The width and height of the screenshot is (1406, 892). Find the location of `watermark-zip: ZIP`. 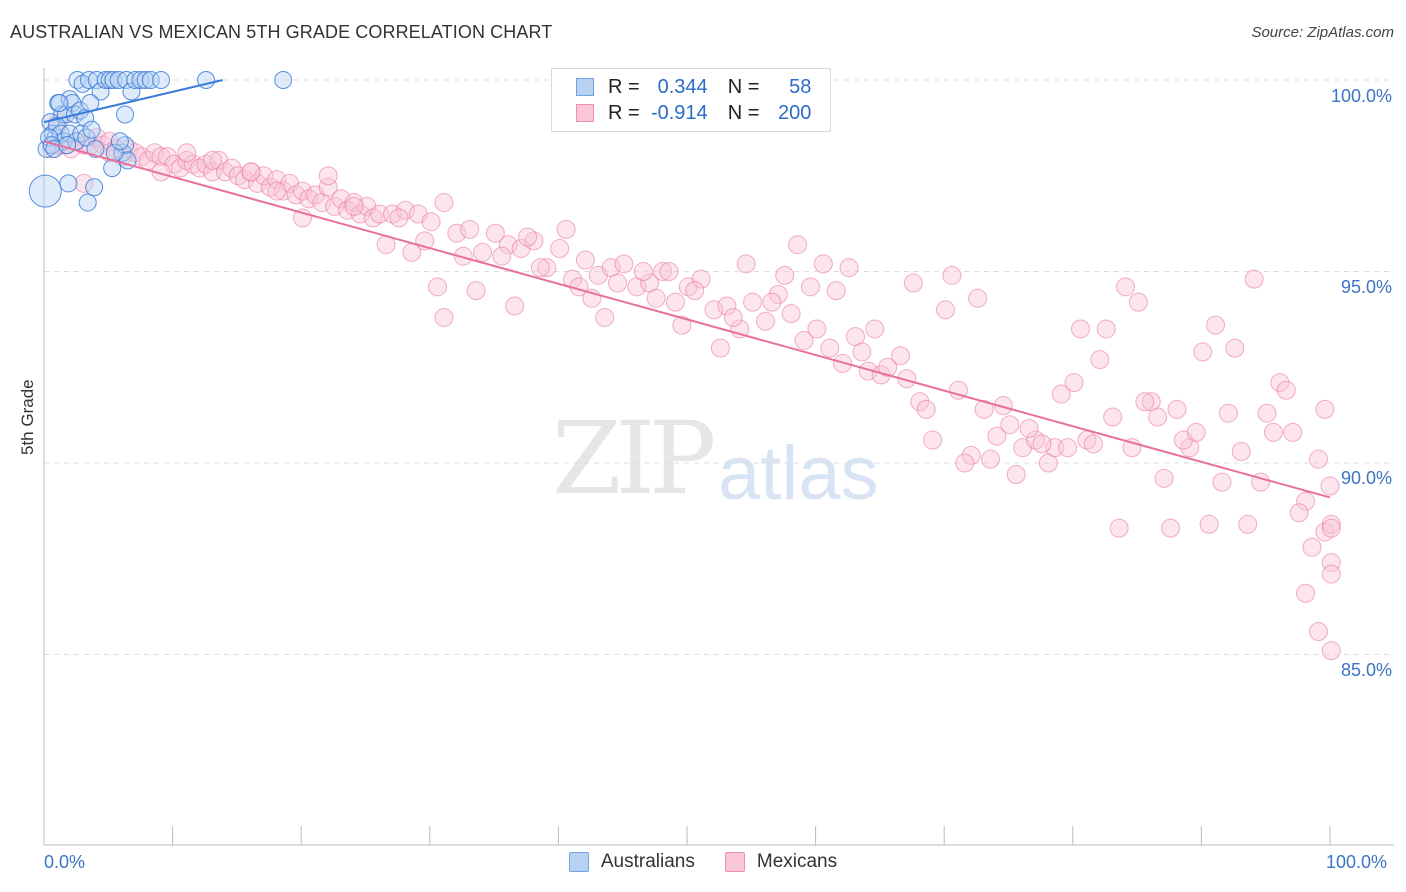

watermark-zip: ZIP is located at coordinates (634, 458).